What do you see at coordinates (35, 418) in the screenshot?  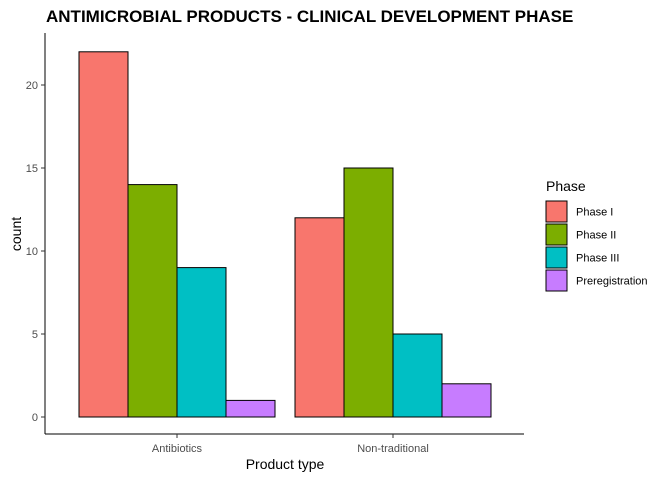 I see `y-tick-label: 0` at bounding box center [35, 418].